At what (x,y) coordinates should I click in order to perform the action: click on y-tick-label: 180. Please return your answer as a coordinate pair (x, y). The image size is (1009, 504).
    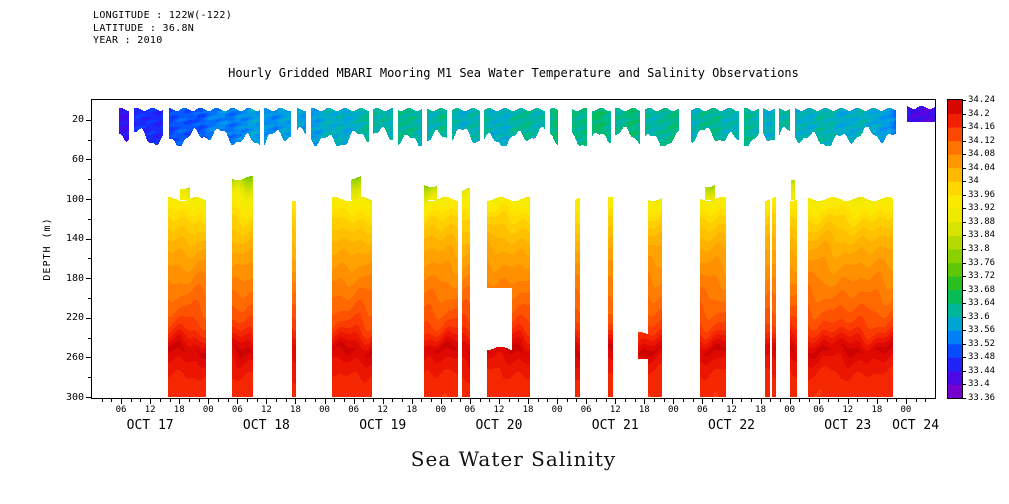
    Looking at the image, I should click on (74, 278).